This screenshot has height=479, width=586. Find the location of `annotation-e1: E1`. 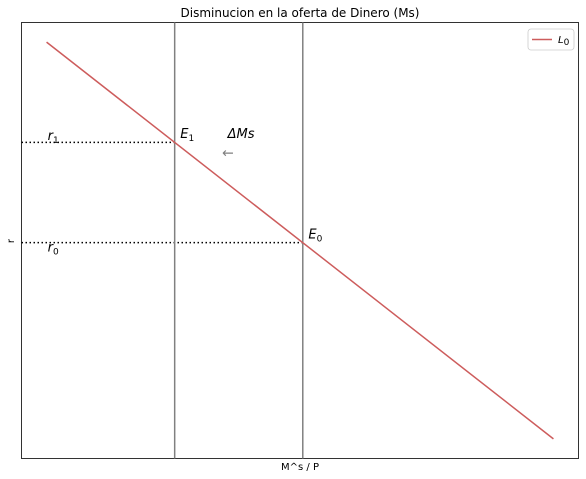

annotation-e1: E1 is located at coordinates (187, 135).